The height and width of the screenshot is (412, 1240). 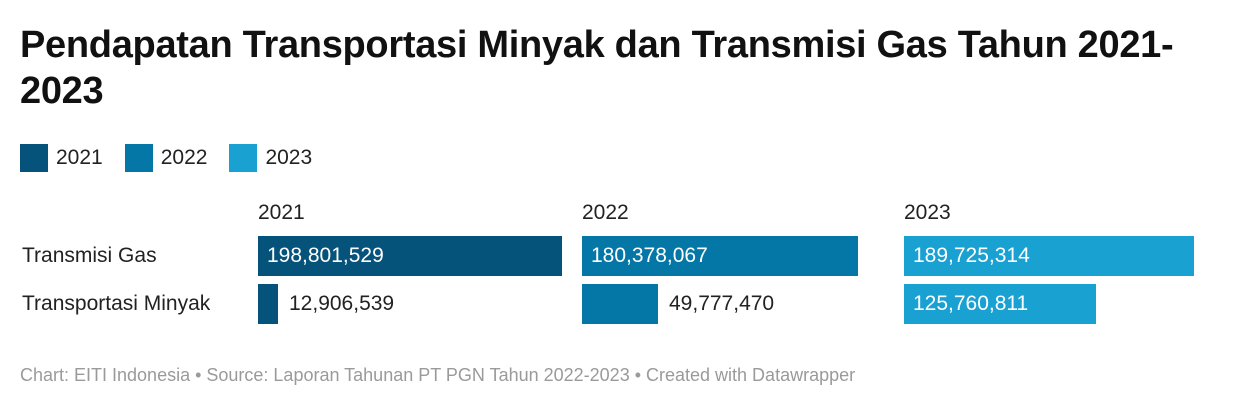 What do you see at coordinates (927, 212) in the screenshot?
I see `panel-header-2023: 2023` at bounding box center [927, 212].